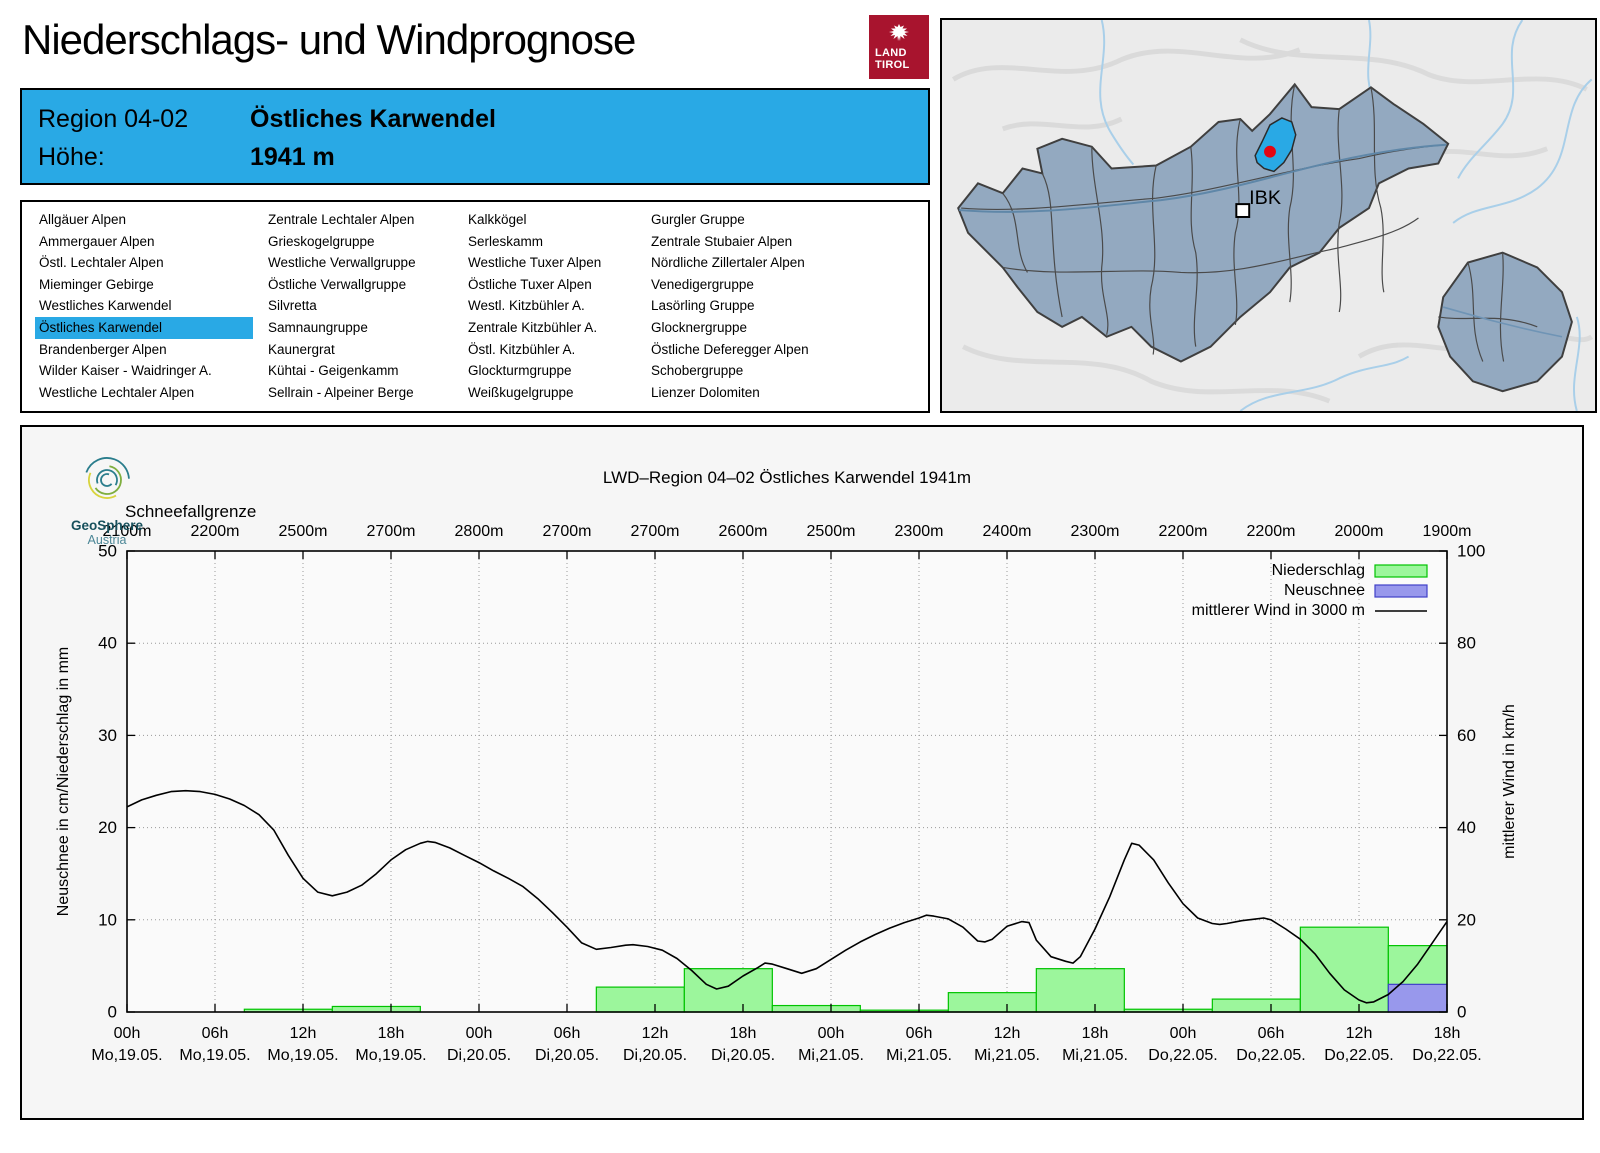  What do you see at coordinates (1466, 827) in the screenshot?
I see `y-tick-right: 40` at bounding box center [1466, 827].